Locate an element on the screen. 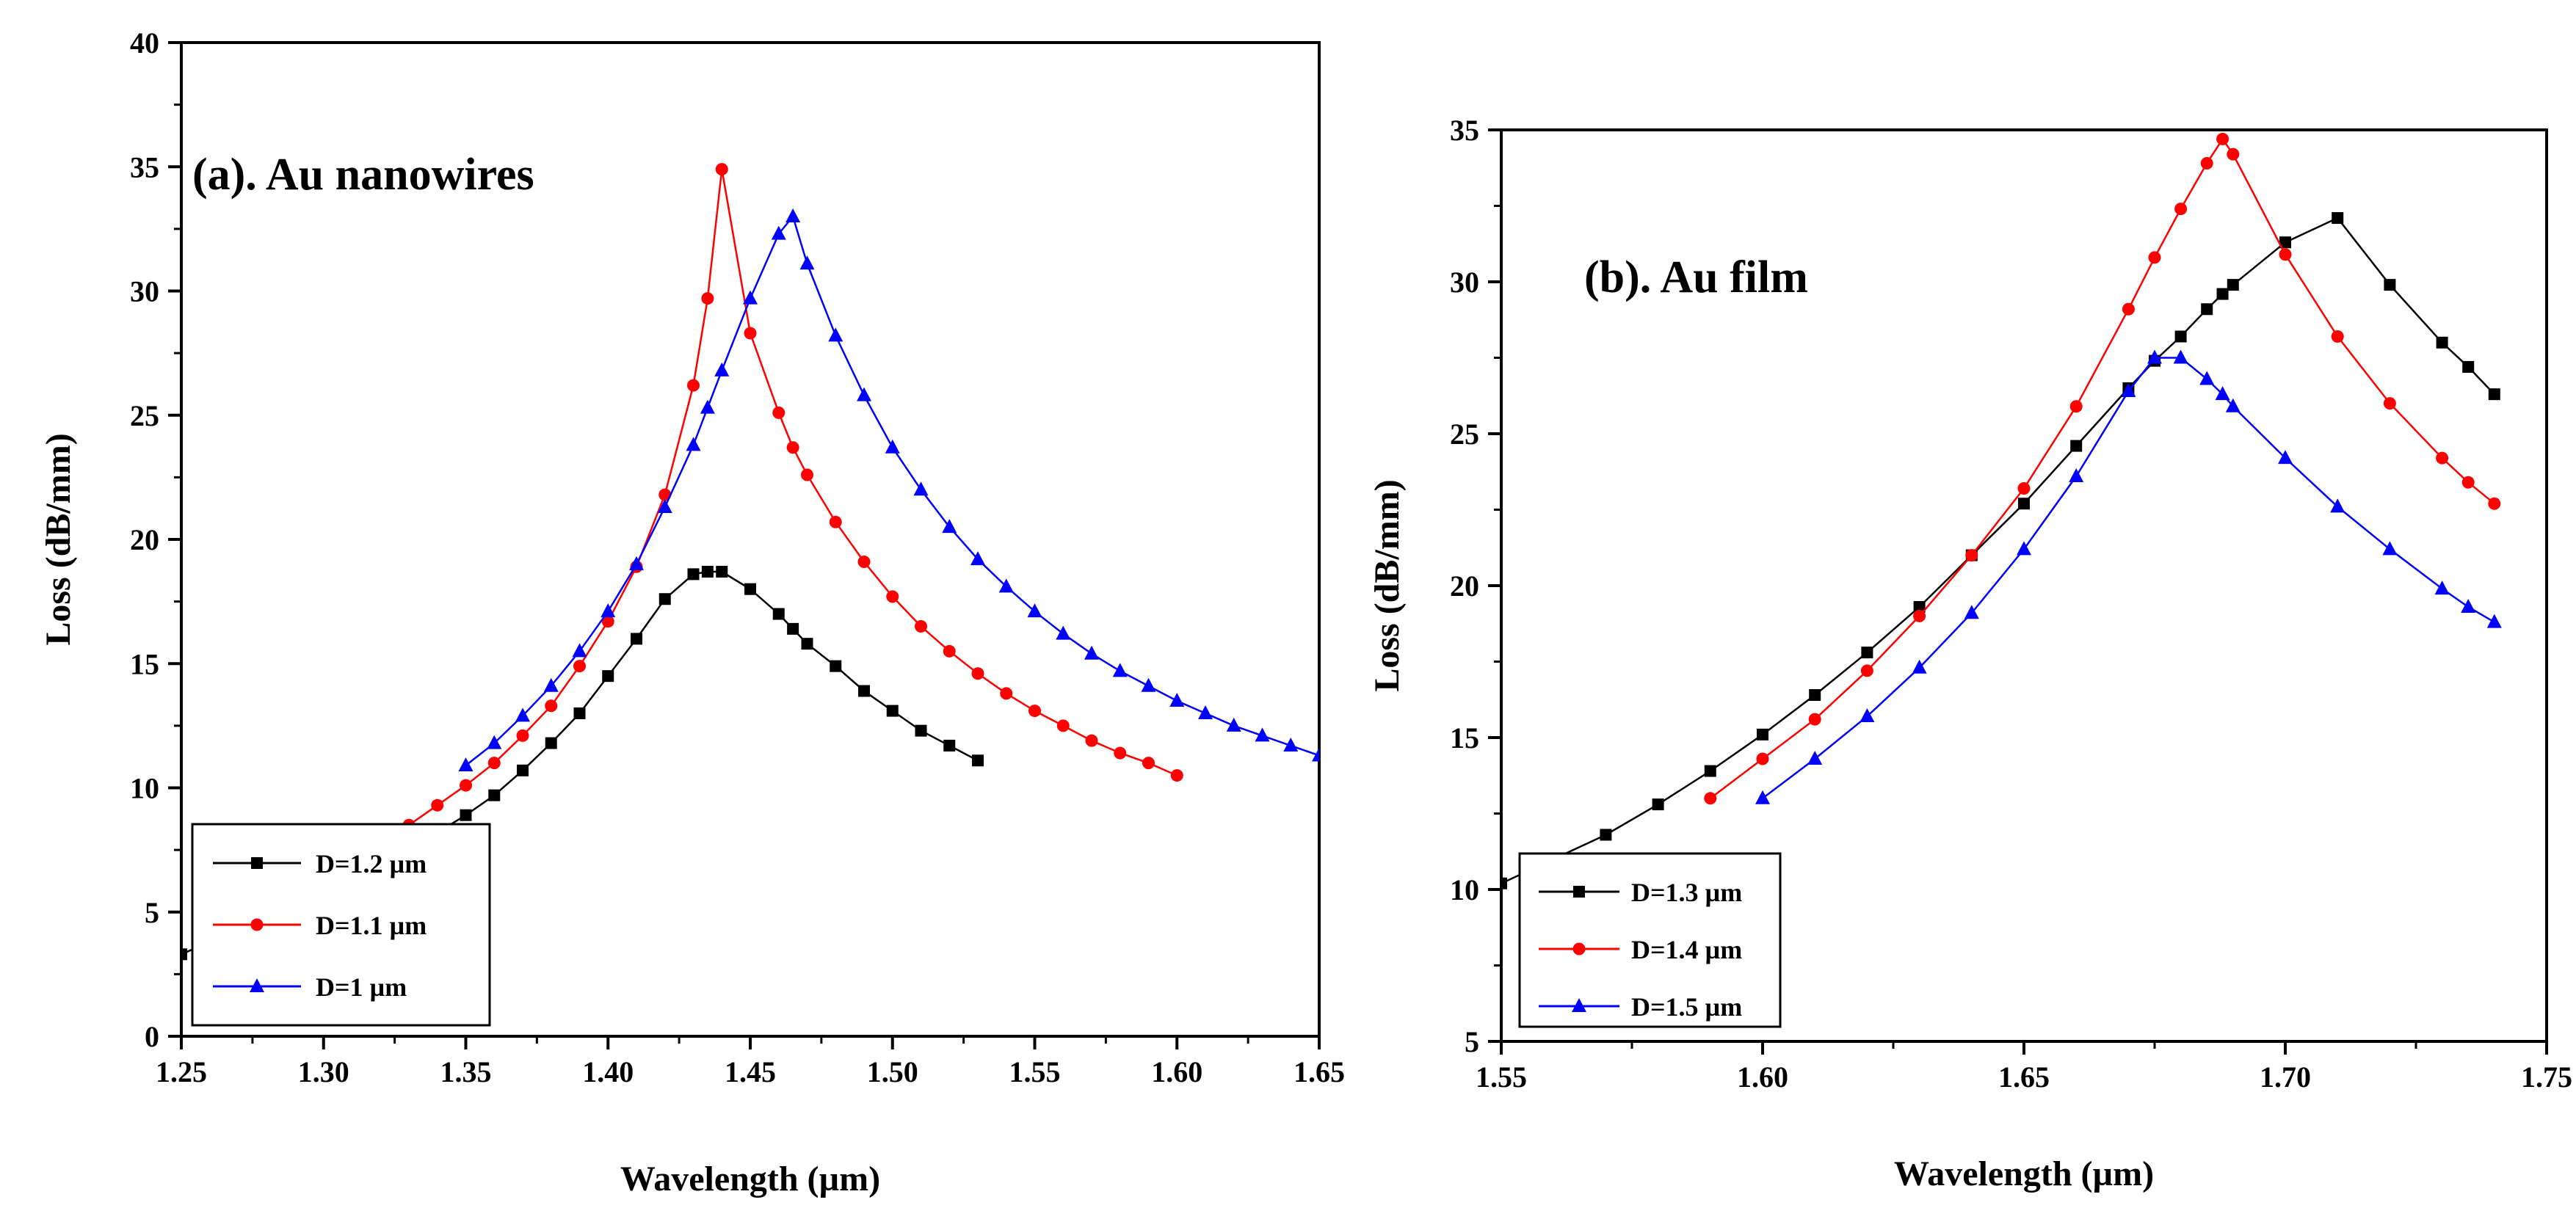 This screenshot has height=1219, width=2576. legend-a: D=1.2 µm D=1.1 µm D=1 µm is located at coordinates (341, 925).